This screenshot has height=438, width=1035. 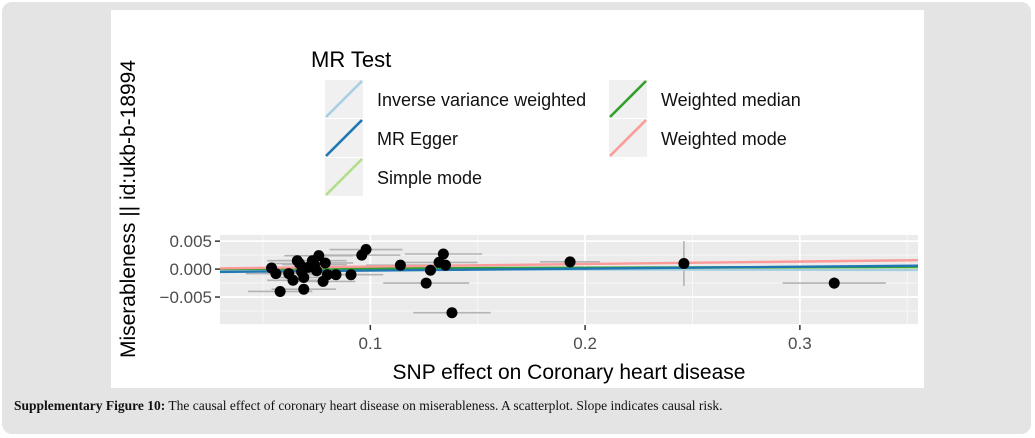 What do you see at coordinates (569, 372) in the screenshot?
I see `x-axis-title: SNP effect on Coronary heart disease` at bounding box center [569, 372].